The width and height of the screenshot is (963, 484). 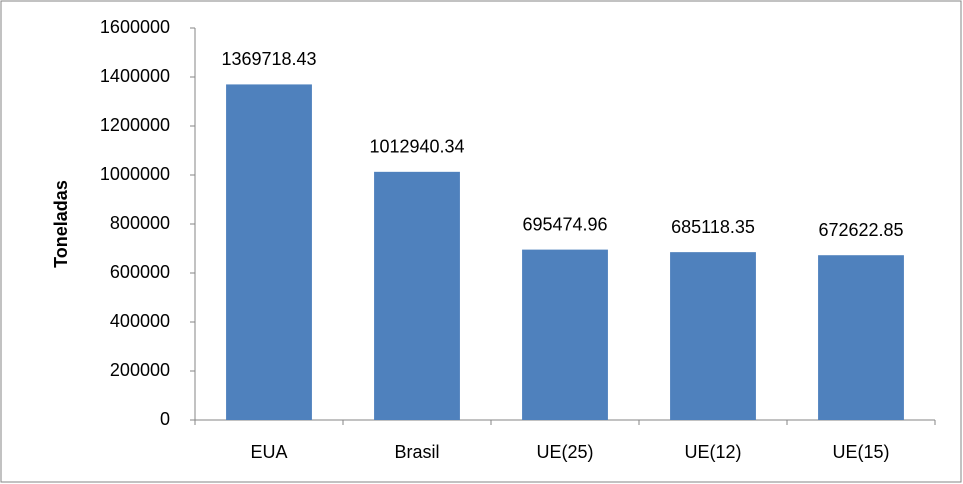 I want to click on y-tick-label: 1600000, so click(x=135, y=27).